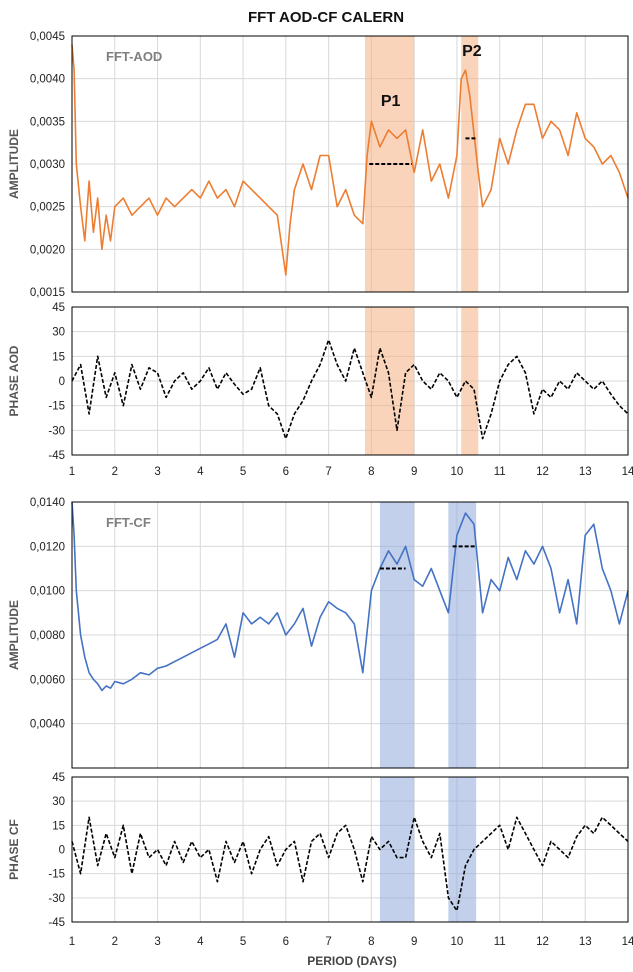 The height and width of the screenshot is (972, 633). Describe the element at coordinates (134, 56) in the screenshot. I see `series-label: FFT-AOD` at that location.